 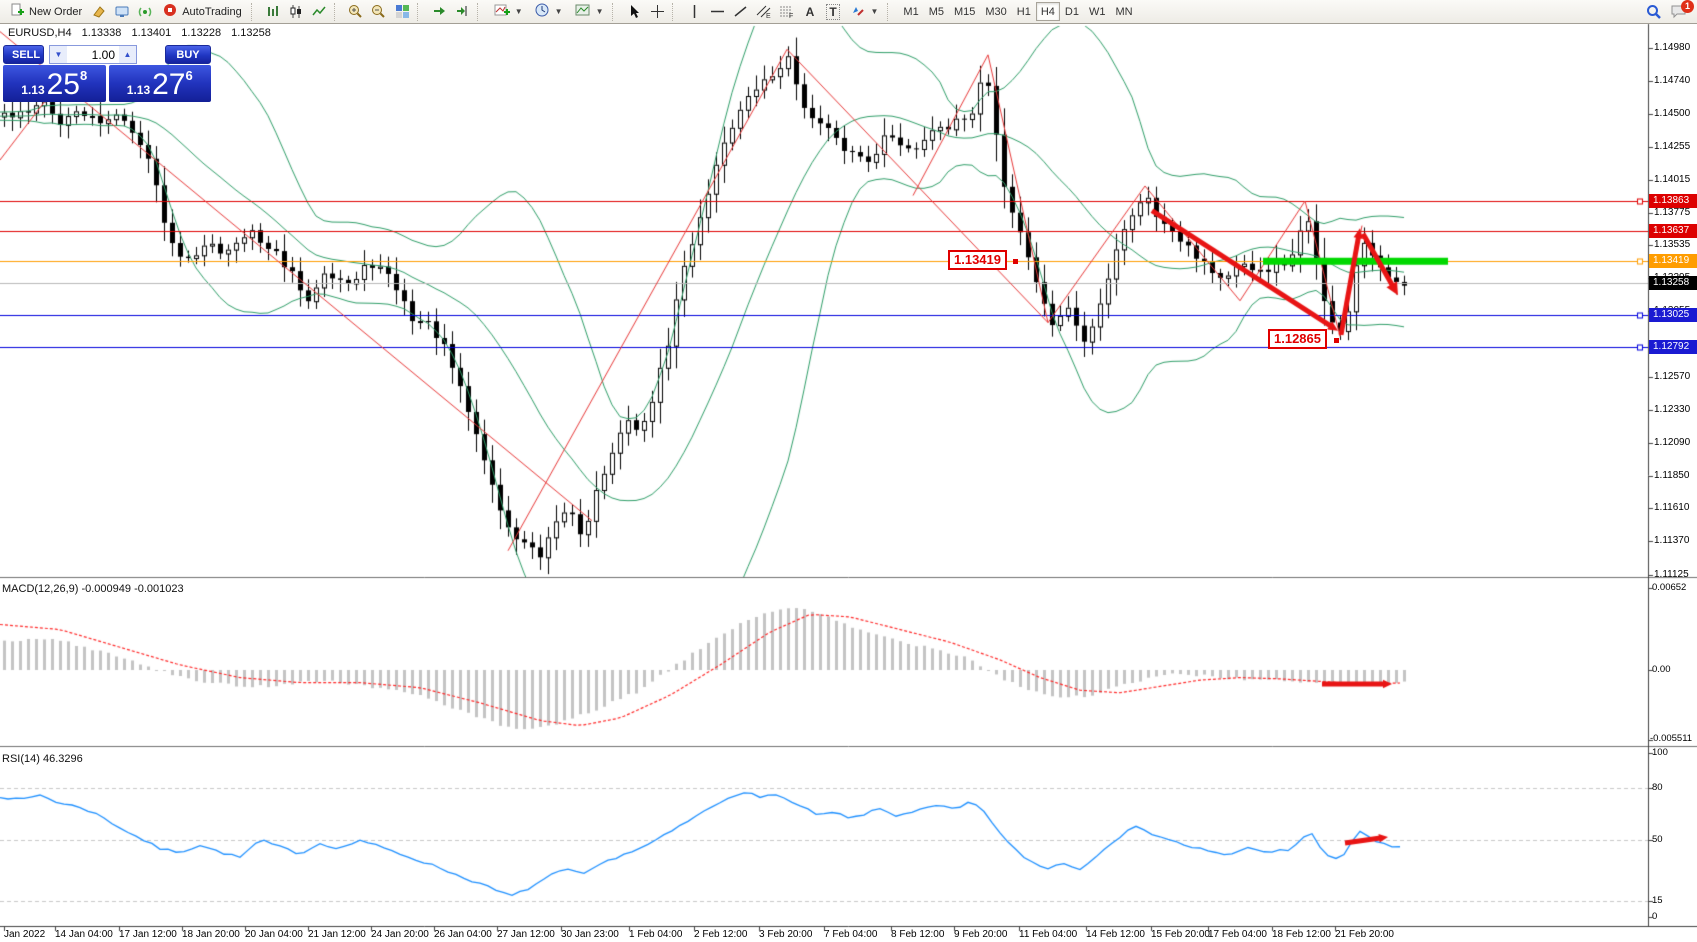 I want to click on buy-price-box: 1.13 27 6, so click(x=159, y=83).